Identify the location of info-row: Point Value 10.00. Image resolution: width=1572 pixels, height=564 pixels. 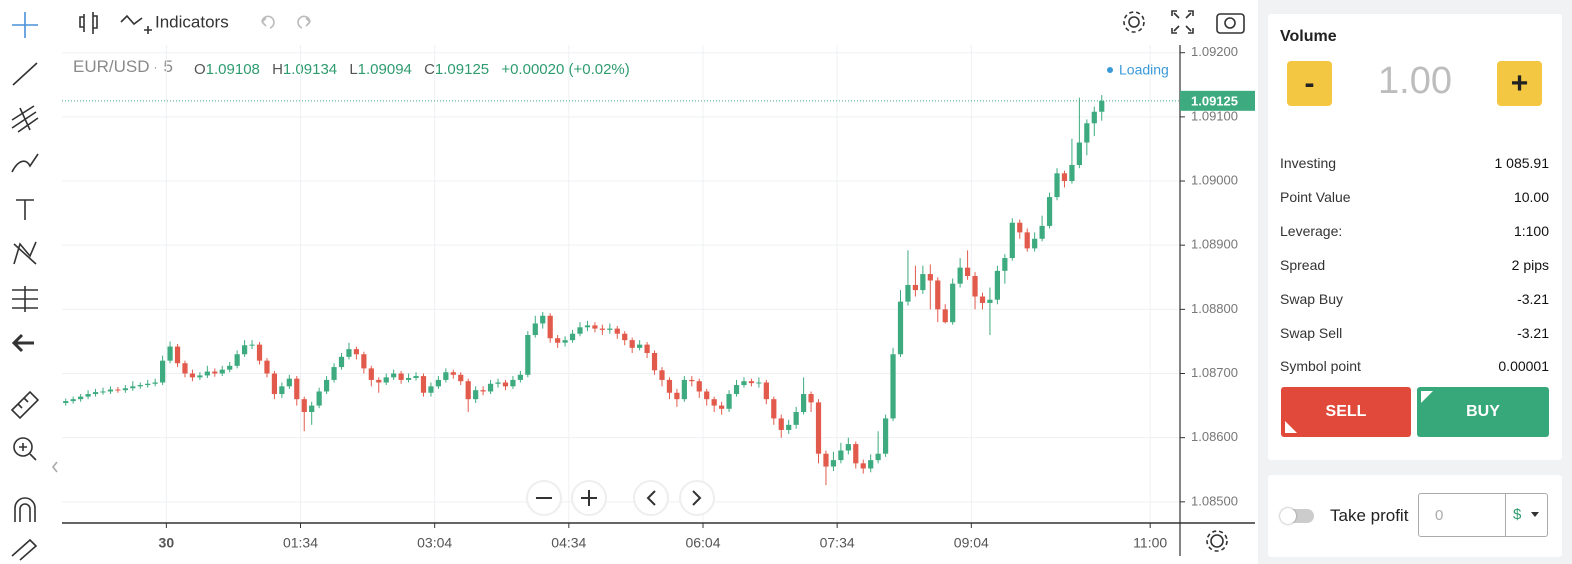
(1414, 197).